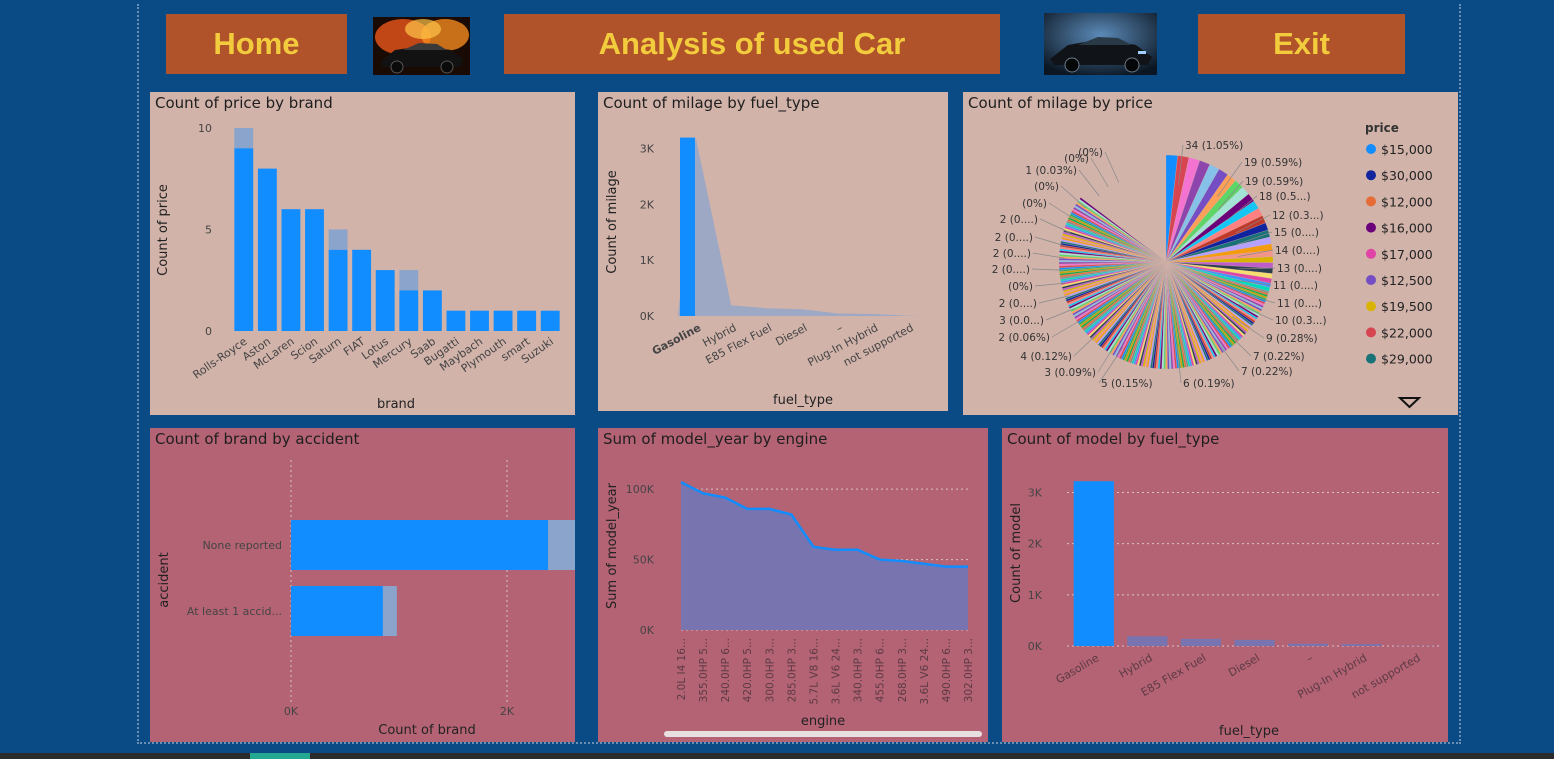 This screenshot has width=1554, height=759. What do you see at coordinates (1035, 492) in the screenshot?
I see `y-tick-label: 3K` at bounding box center [1035, 492].